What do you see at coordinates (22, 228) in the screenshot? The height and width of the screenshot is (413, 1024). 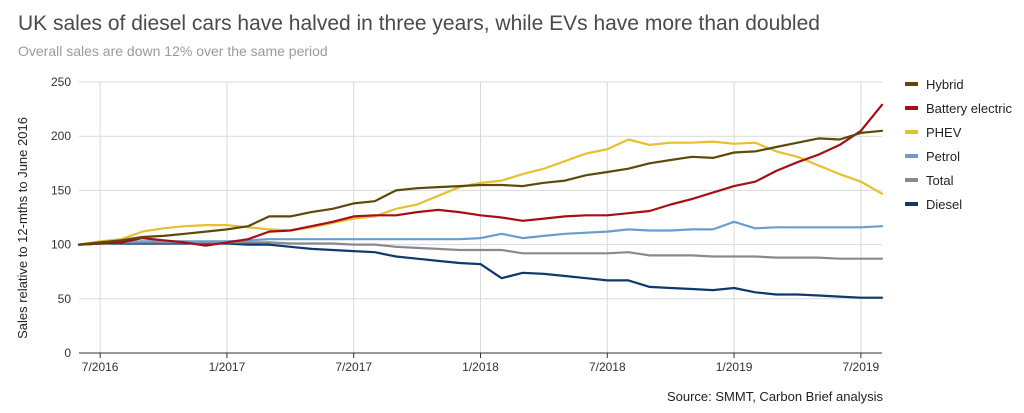 I see `y-axis-label: Sales relative to 12-mths to June 2016` at bounding box center [22, 228].